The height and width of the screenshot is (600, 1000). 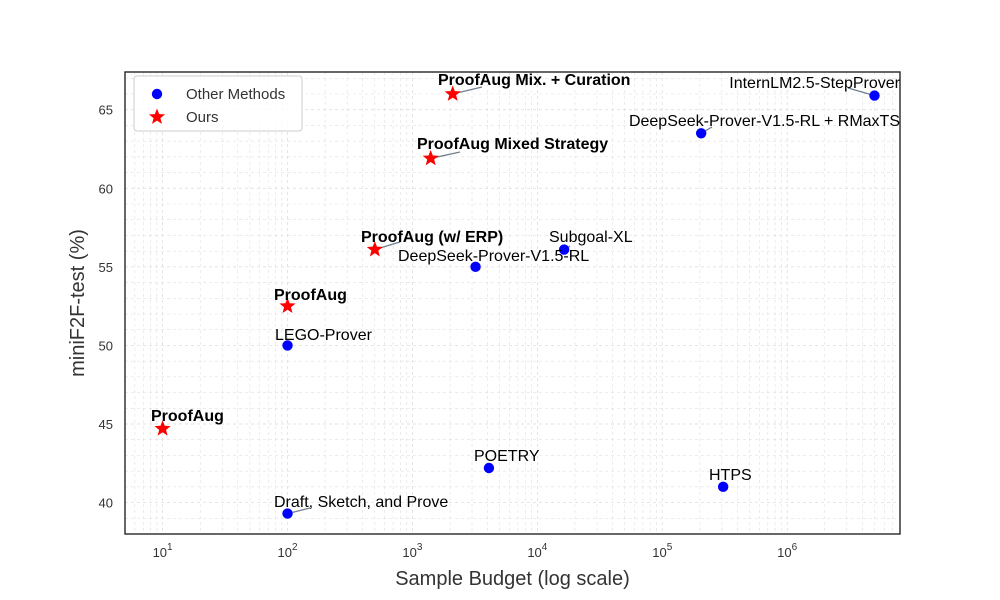 What do you see at coordinates (507, 456) in the screenshot?
I see `point-label: POETRY` at bounding box center [507, 456].